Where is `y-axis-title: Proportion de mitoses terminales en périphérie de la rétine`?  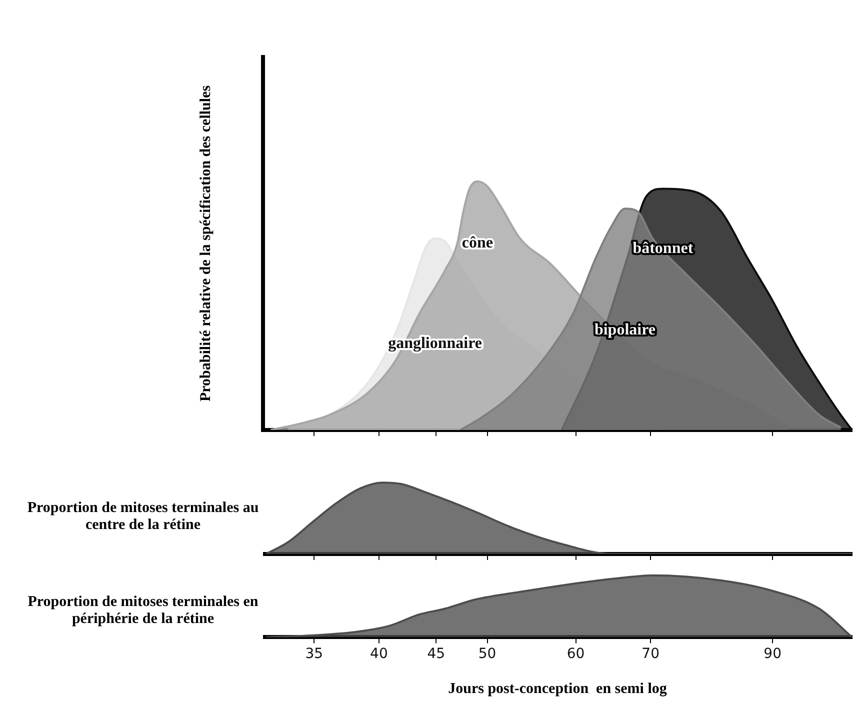 y-axis-title: Proportion de mitoses terminales en périphérie de la rétine is located at coordinates (143, 611).